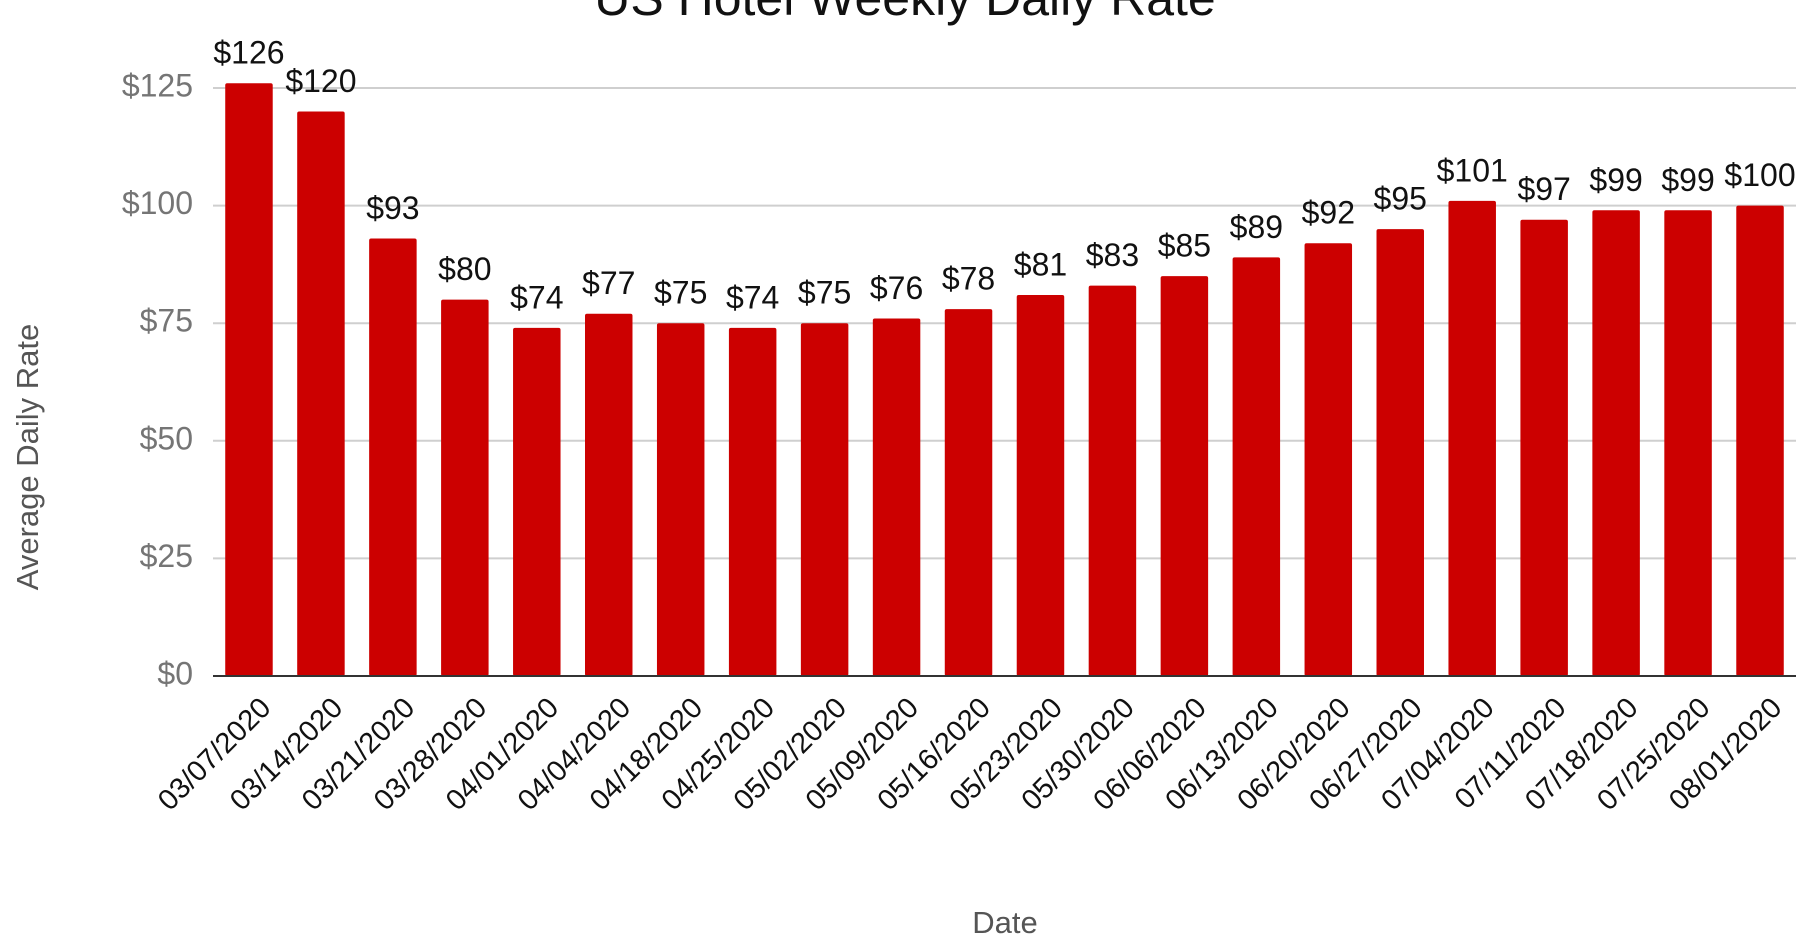  Describe the element at coordinates (1759, 175) in the screenshot. I see `data-label: $100` at that location.